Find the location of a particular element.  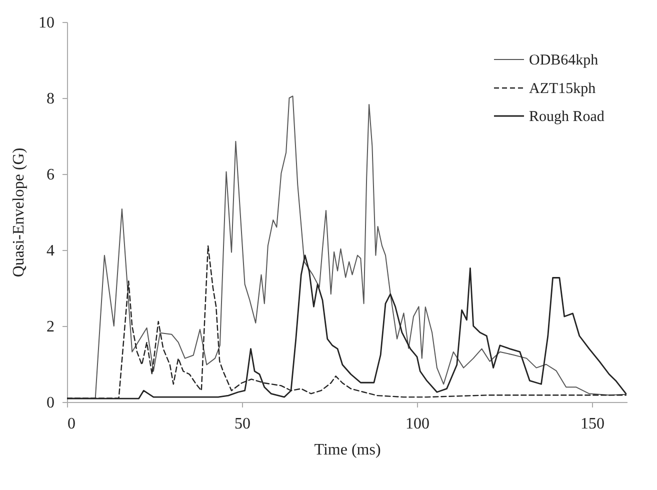

x-tick-label: 0 is located at coordinates (72, 424).